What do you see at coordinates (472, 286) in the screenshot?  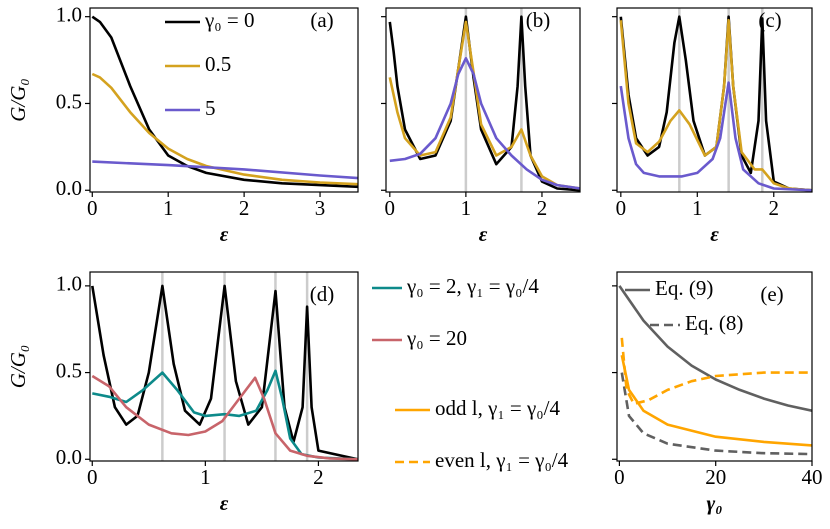 I see `legend-label: γ₀ = 2, γ₁ = γ₀/4` at bounding box center [472, 286].